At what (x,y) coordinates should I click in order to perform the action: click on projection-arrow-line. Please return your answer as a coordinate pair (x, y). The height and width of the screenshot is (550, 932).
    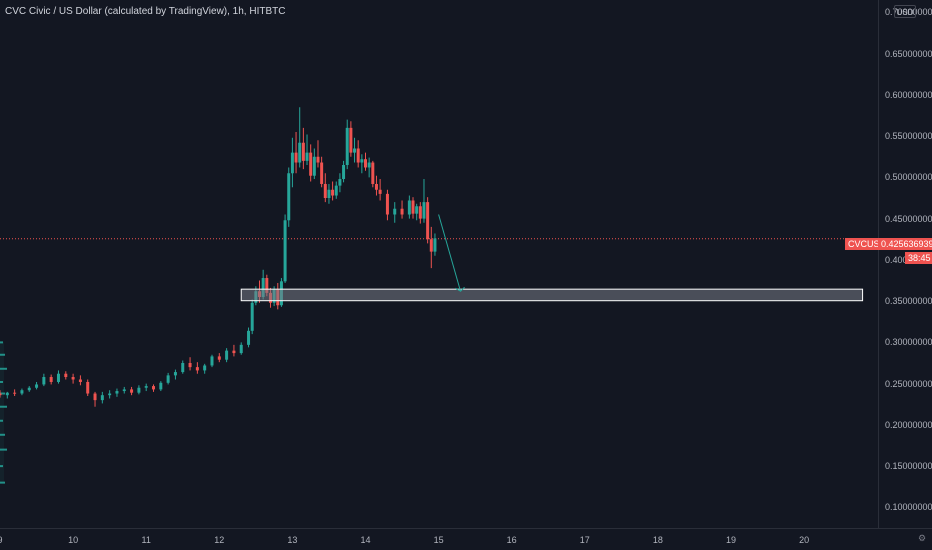
    Looking at the image, I should click on (450, 253).